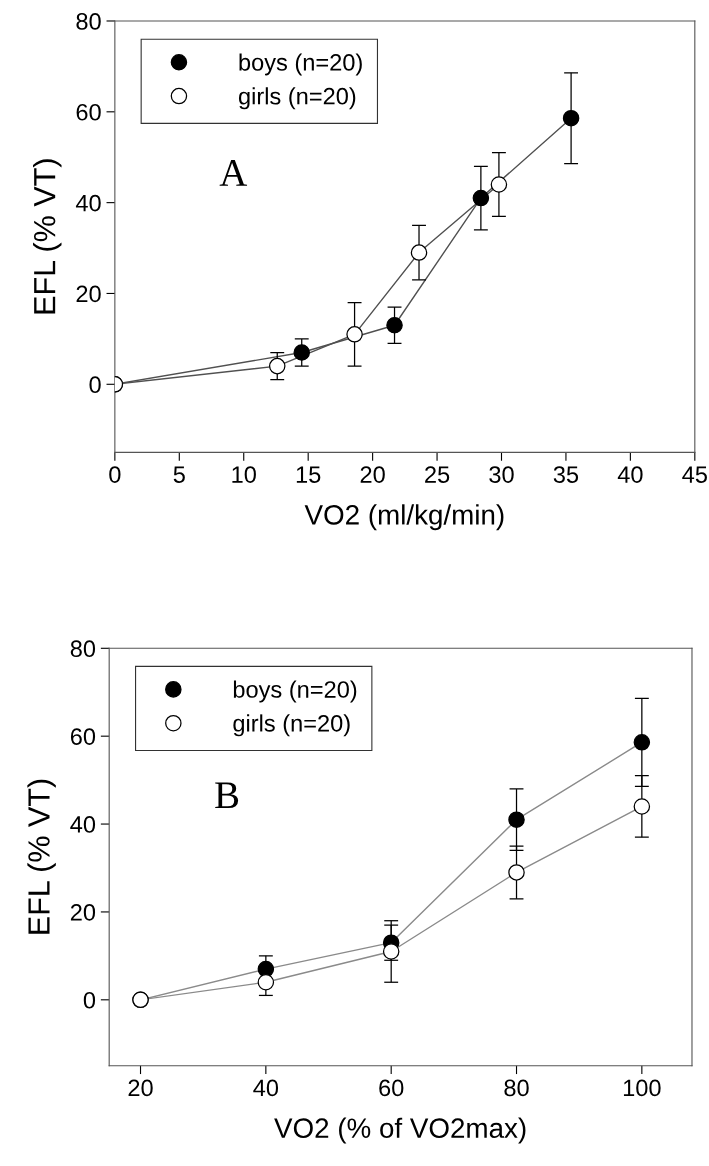  Describe the element at coordinates (566, 474) in the screenshot. I see `x-tick-label: 35` at that location.